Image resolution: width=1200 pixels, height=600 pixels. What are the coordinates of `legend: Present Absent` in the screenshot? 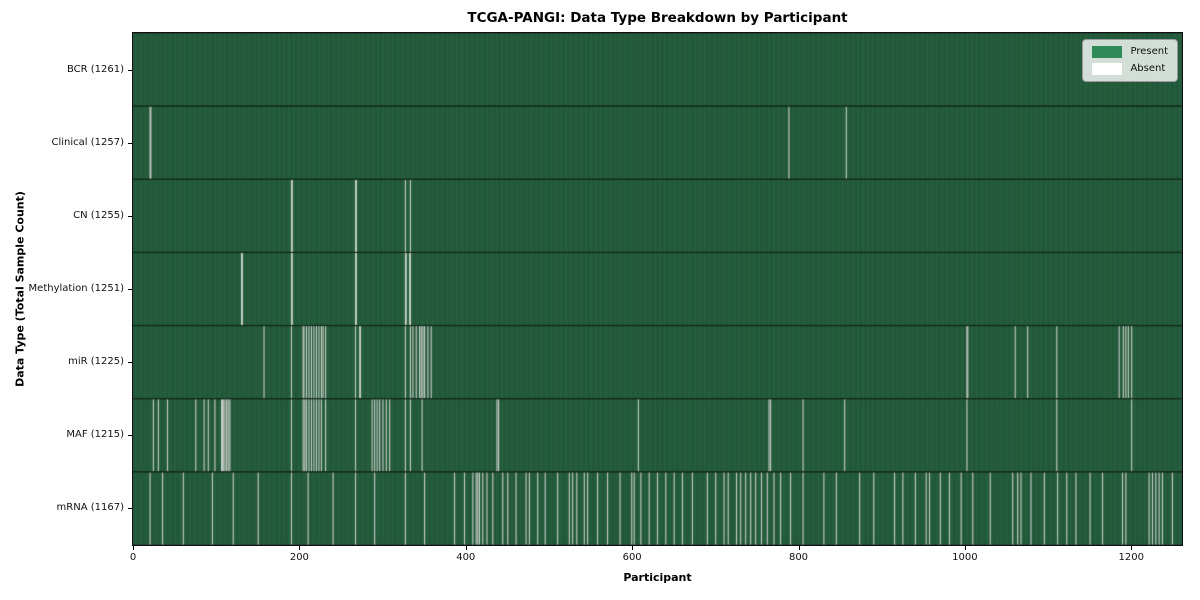 It's located at (1130, 60).